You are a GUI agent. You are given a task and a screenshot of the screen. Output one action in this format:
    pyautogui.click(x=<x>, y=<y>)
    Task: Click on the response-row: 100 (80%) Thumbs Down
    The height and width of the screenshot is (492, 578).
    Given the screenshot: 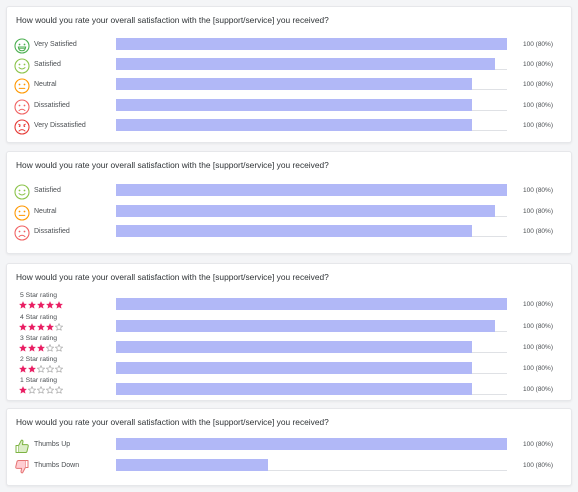 What is the action you would take?
    pyautogui.click(x=289, y=467)
    